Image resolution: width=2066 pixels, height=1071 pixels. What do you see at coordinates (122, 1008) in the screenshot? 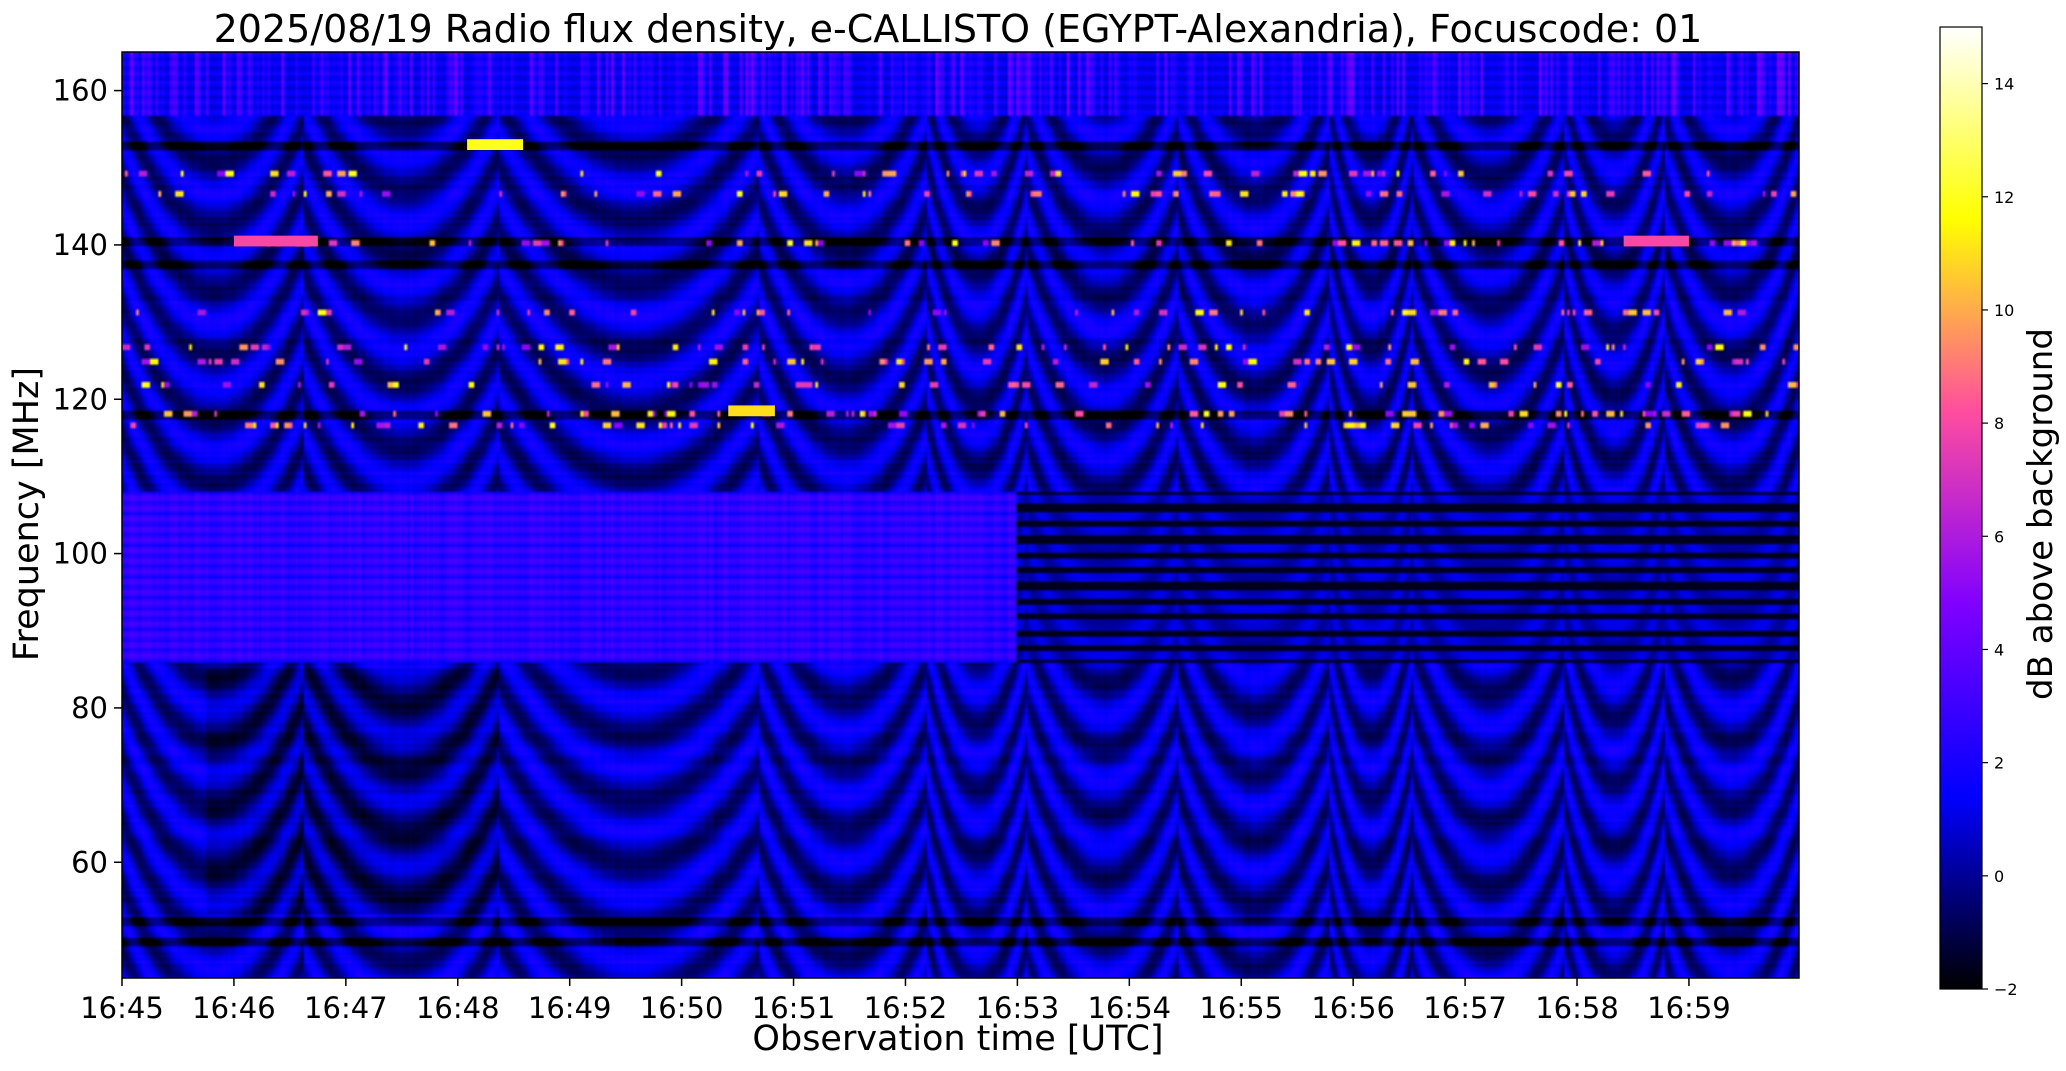
I see `x-tick-label: 16:45` at bounding box center [122, 1008].